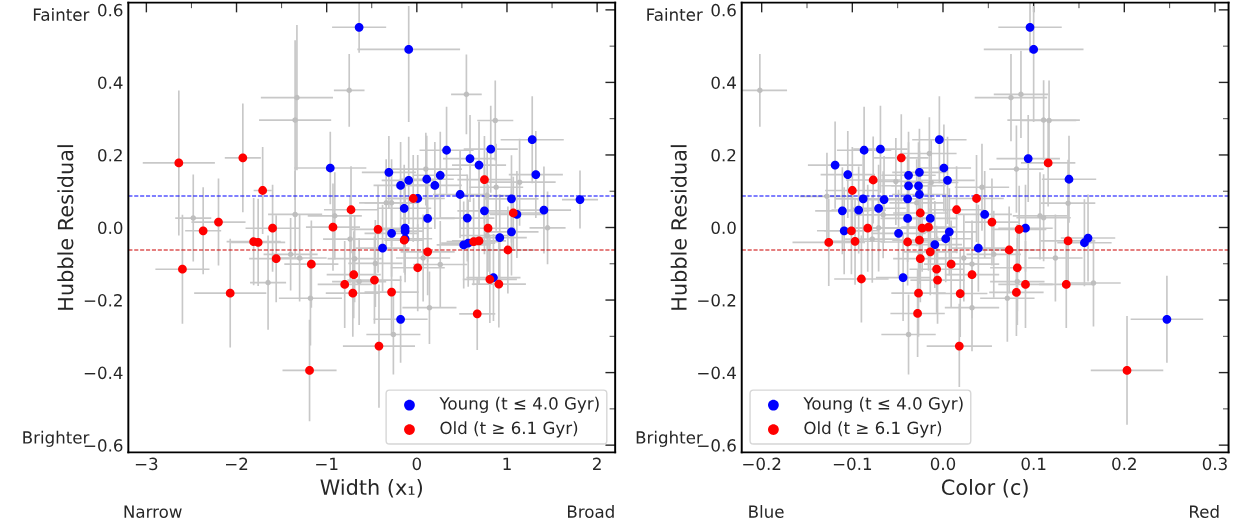 This screenshot has height=523, width=1246. What do you see at coordinates (766, 511) in the screenshot?
I see `text: Blue` at bounding box center [766, 511].